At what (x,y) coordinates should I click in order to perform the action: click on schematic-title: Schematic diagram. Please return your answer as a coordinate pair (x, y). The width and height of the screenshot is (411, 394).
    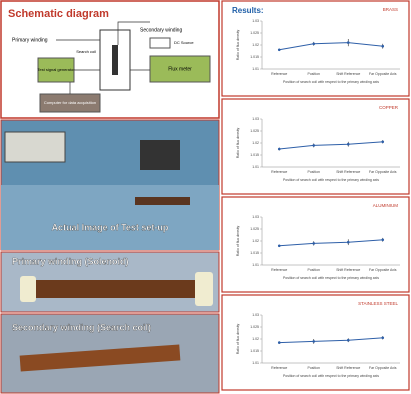
    Looking at the image, I should click on (58, 14).